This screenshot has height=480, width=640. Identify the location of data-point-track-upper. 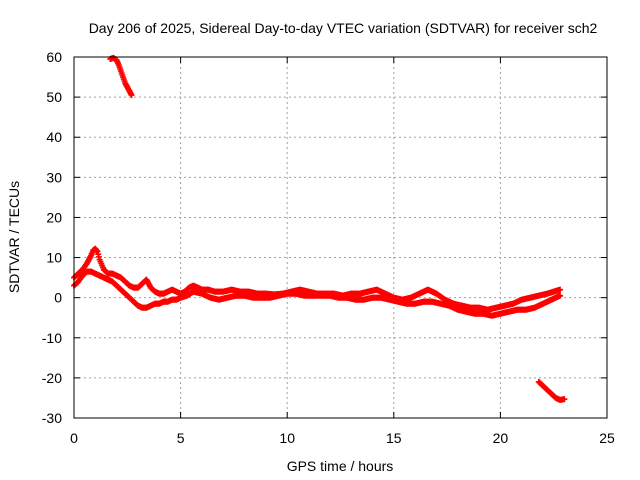
(560, 289).